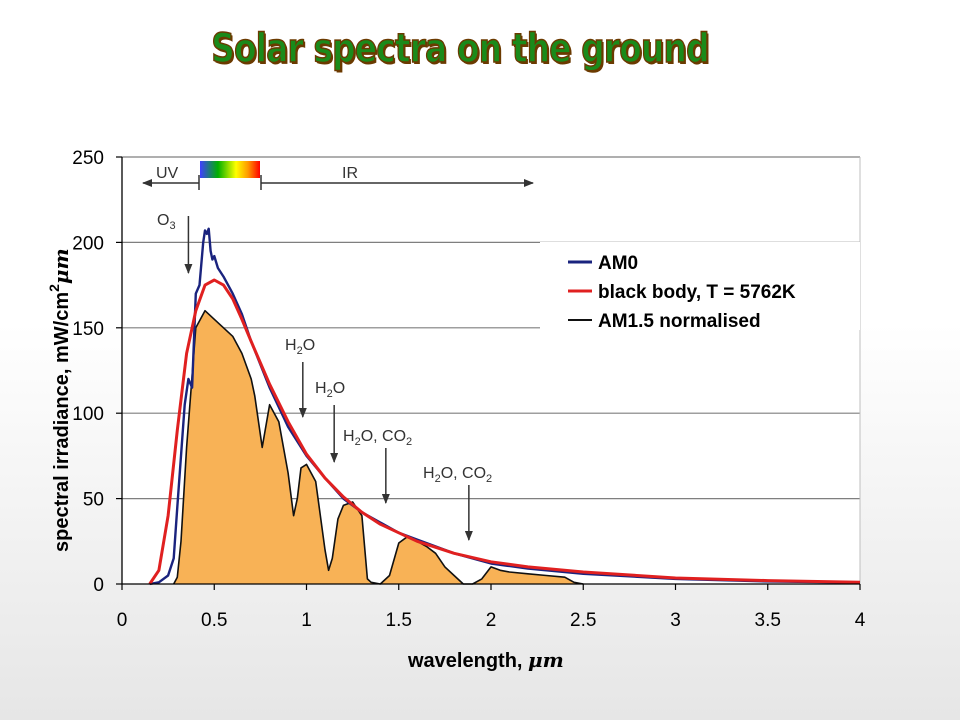 The height and width of the screenshot is (720, 960). What do you see at coordinates (485, 660) in the screenshot?
I see `x-axis-title: wavelength, μm` at bounding box center [485, 660].